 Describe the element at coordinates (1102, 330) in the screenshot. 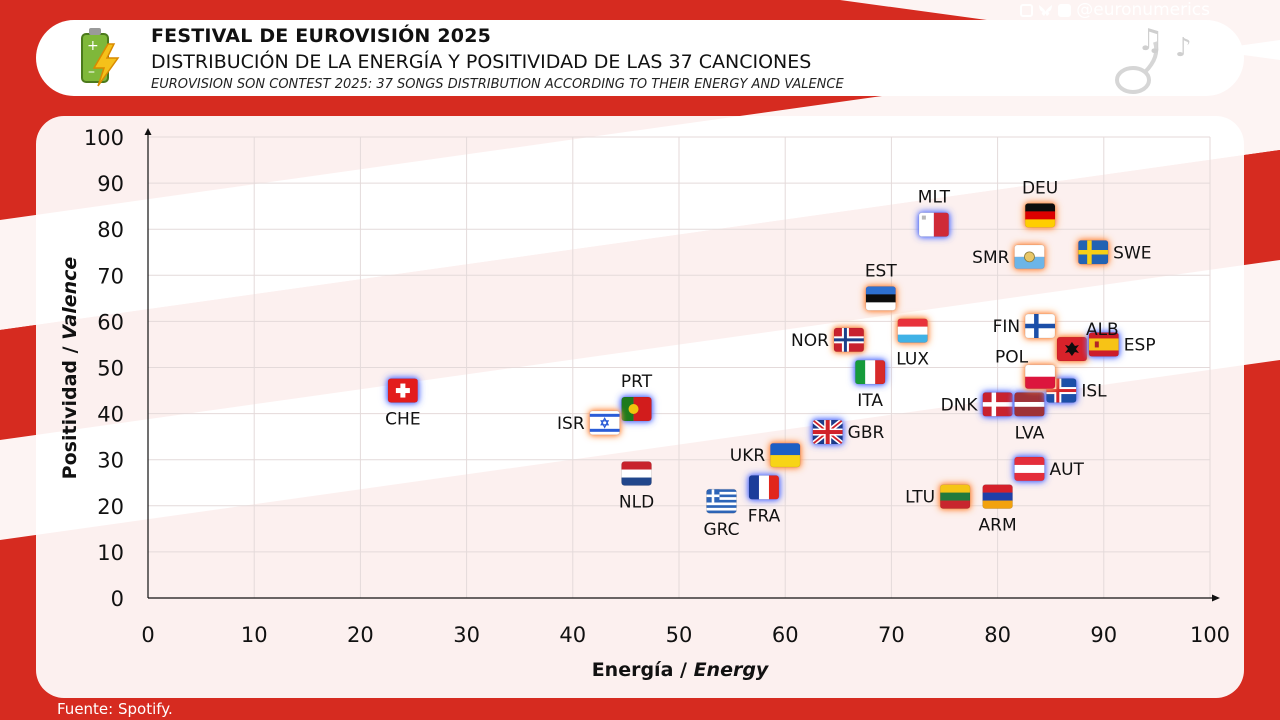

I see `point-label-alb: ALB` at that location.